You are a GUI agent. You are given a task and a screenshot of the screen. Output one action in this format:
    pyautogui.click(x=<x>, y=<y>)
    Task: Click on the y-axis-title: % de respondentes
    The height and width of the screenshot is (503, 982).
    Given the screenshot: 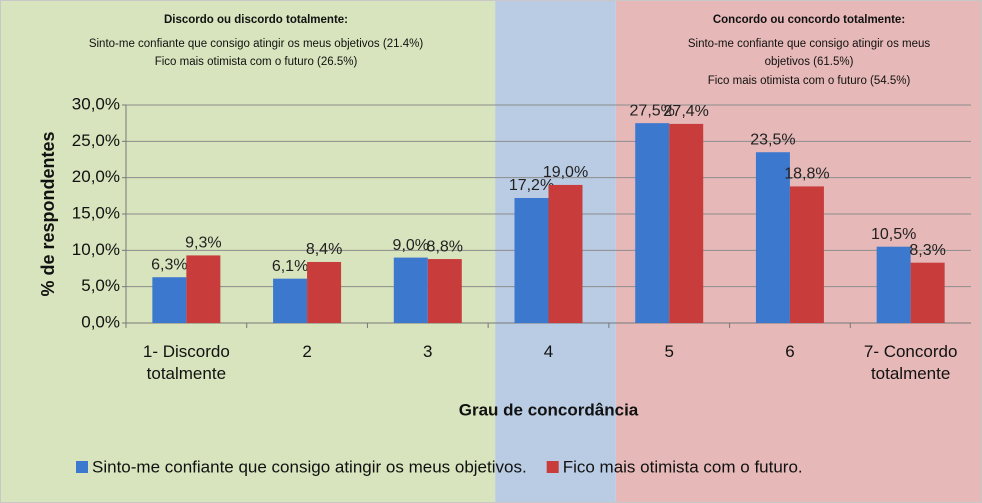 What is the action you would take?
    pyautogui.click(x=48, y=213)
    